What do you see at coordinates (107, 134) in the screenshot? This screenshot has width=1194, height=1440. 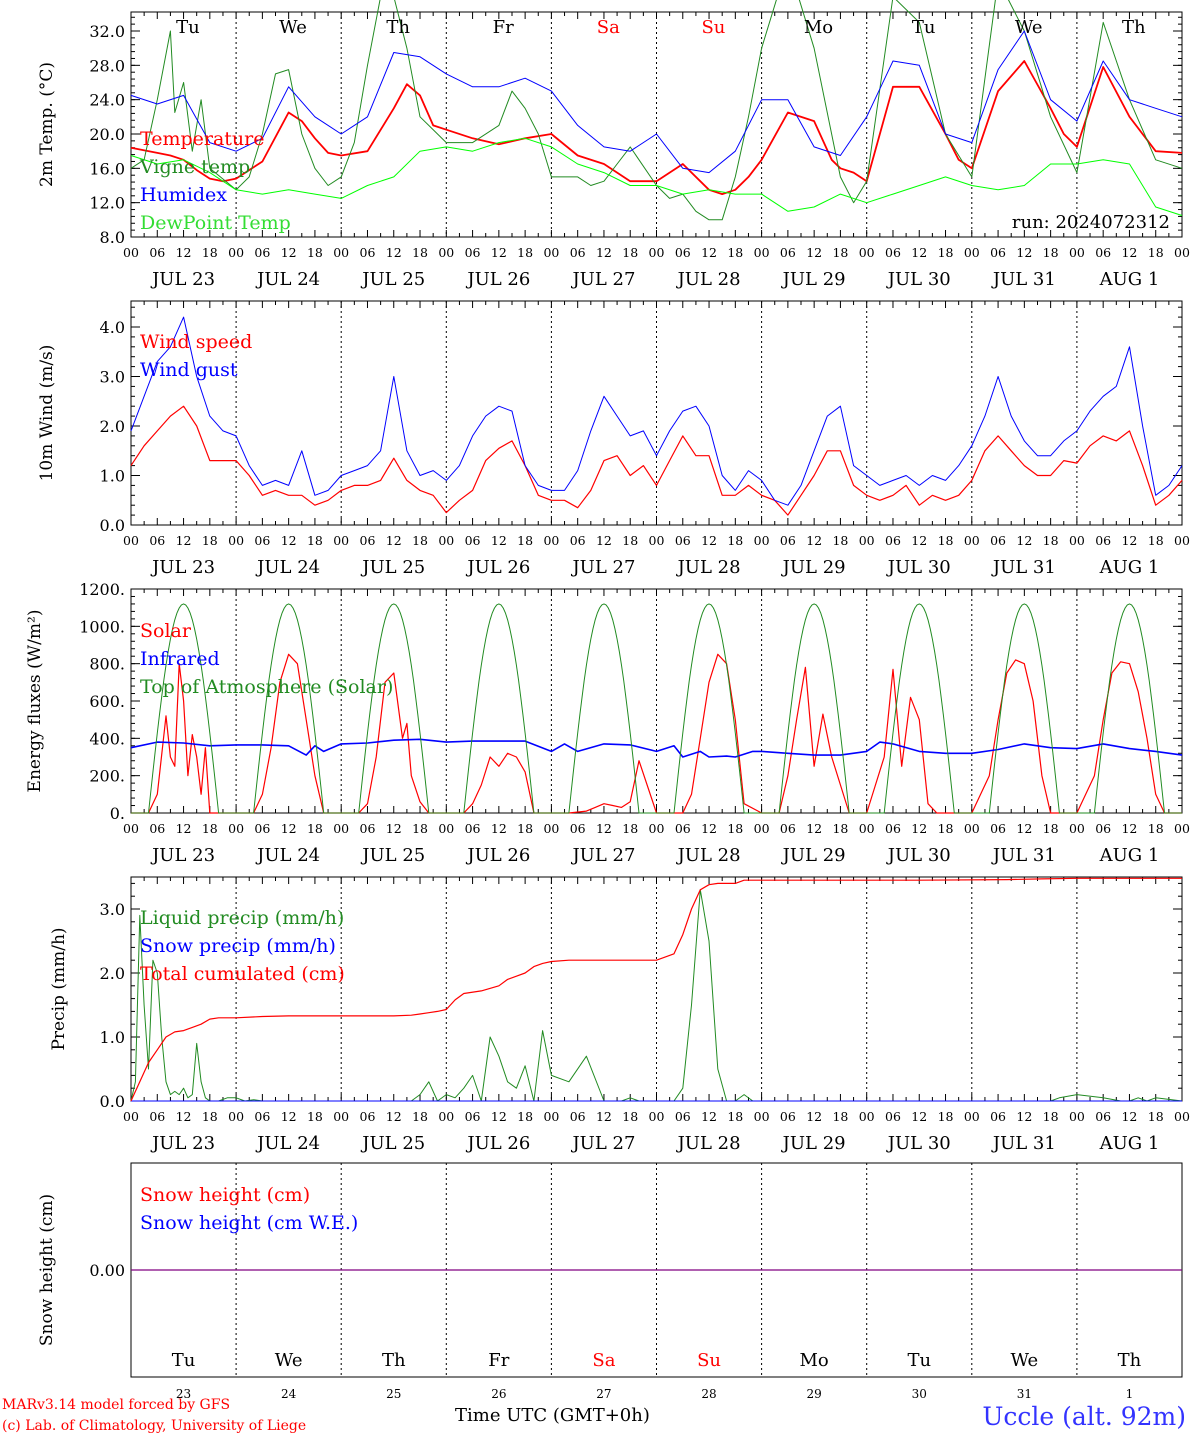 I see `y-tick-label: 20.0` at bounding box center [107, 134].